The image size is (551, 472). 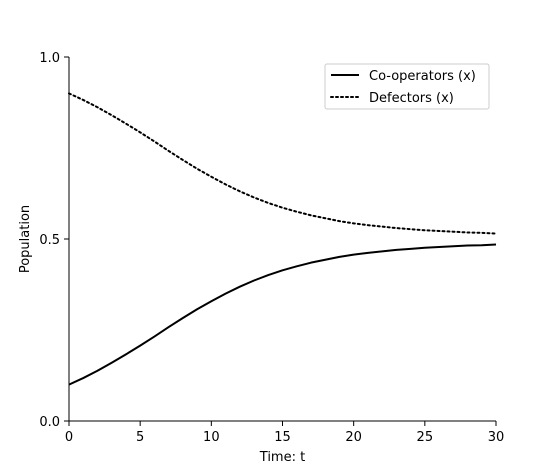 I want to click on x-tick-label: 0, so click(x=69, y=437).